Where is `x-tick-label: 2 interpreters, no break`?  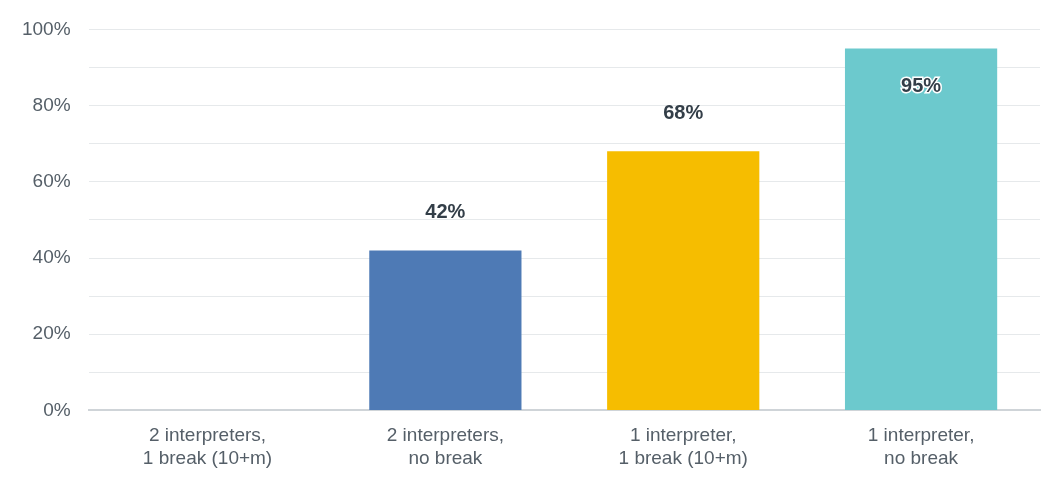
x-tick-label: 2 interpreters, no break is located at coordinates (445, 446).